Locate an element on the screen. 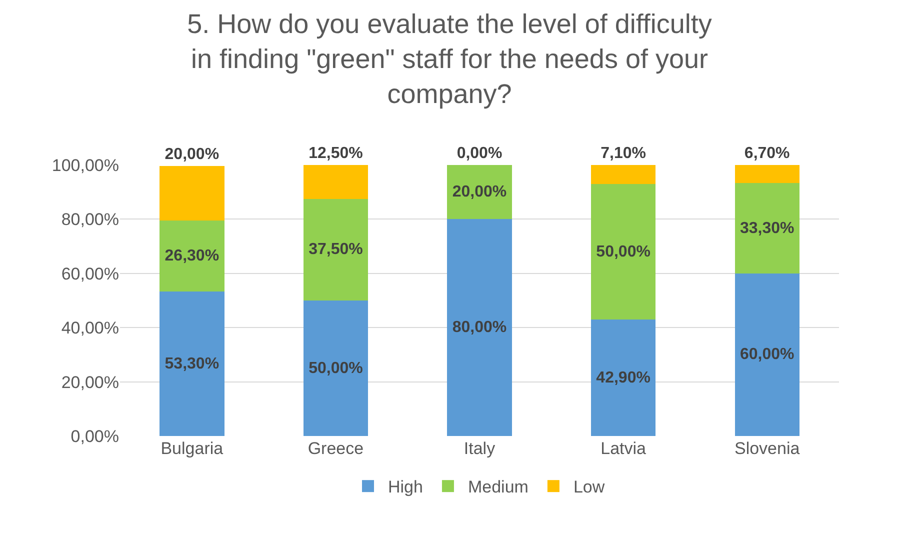  data-label: 33,30% is located at coordinates (767, 228).